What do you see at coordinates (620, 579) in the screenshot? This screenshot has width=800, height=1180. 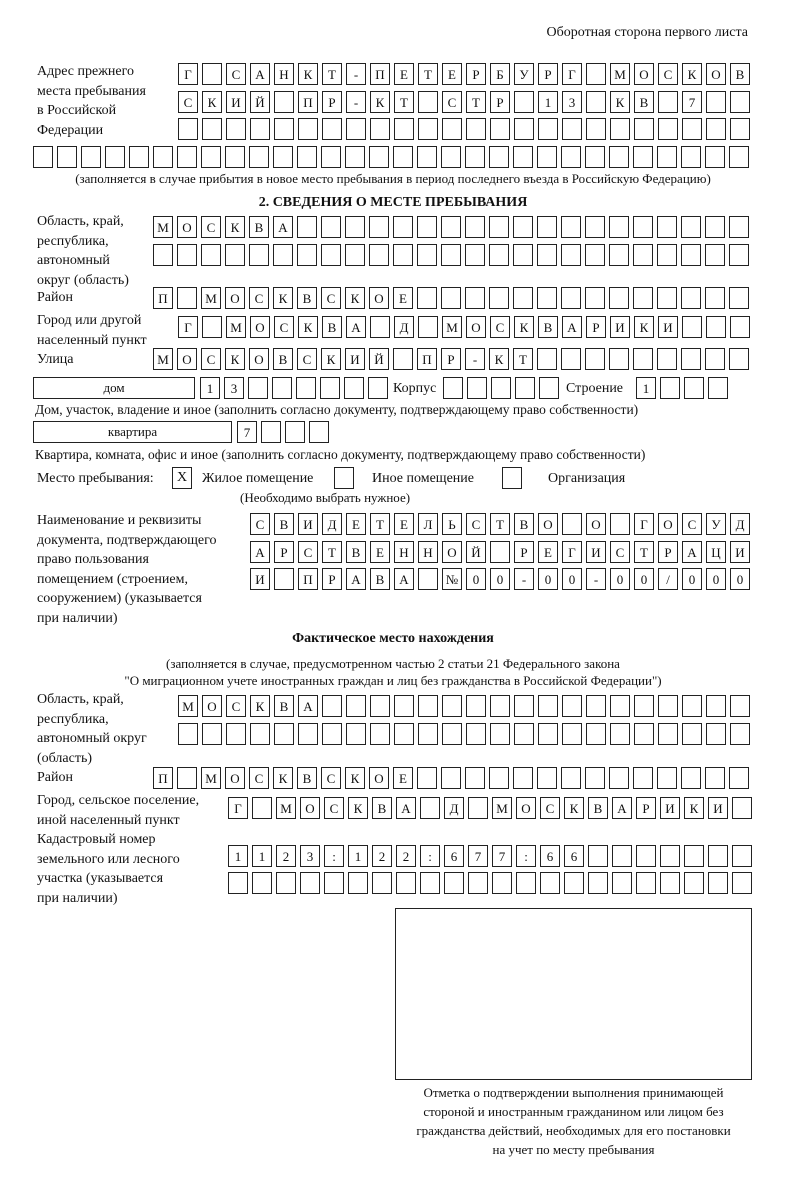 I see `char-cell: 0` at bounding box center [620, 579].